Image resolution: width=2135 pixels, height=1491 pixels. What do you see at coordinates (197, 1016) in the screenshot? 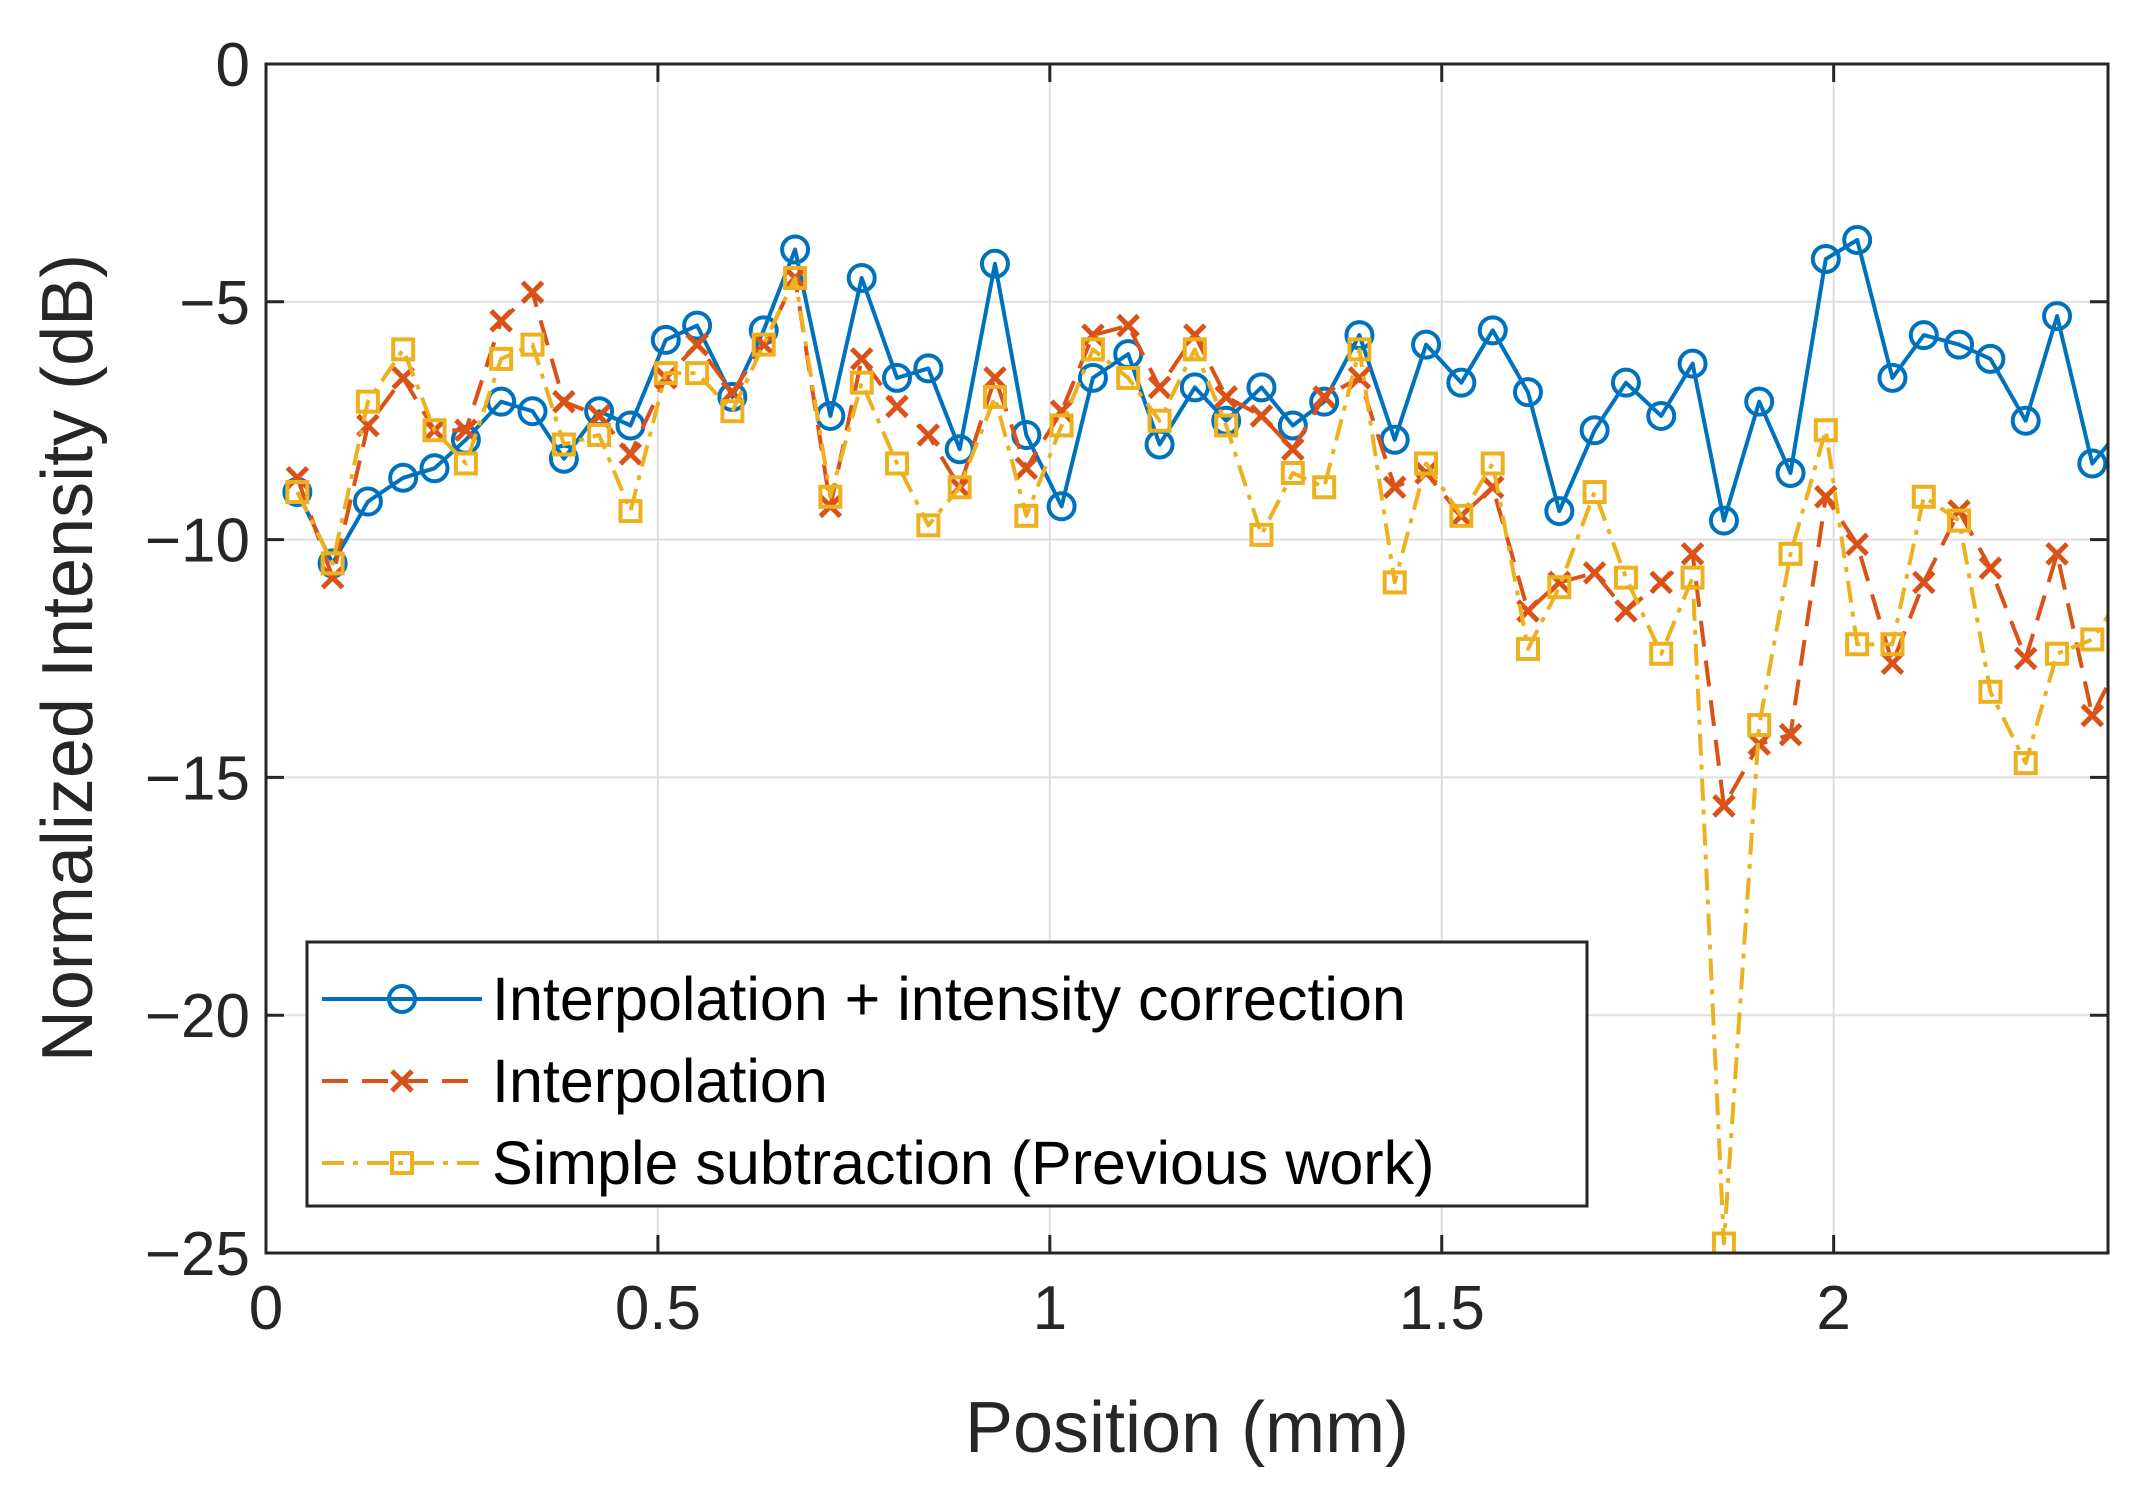
I see `y-tick-label: −20` at bounding box center [197, 1016].